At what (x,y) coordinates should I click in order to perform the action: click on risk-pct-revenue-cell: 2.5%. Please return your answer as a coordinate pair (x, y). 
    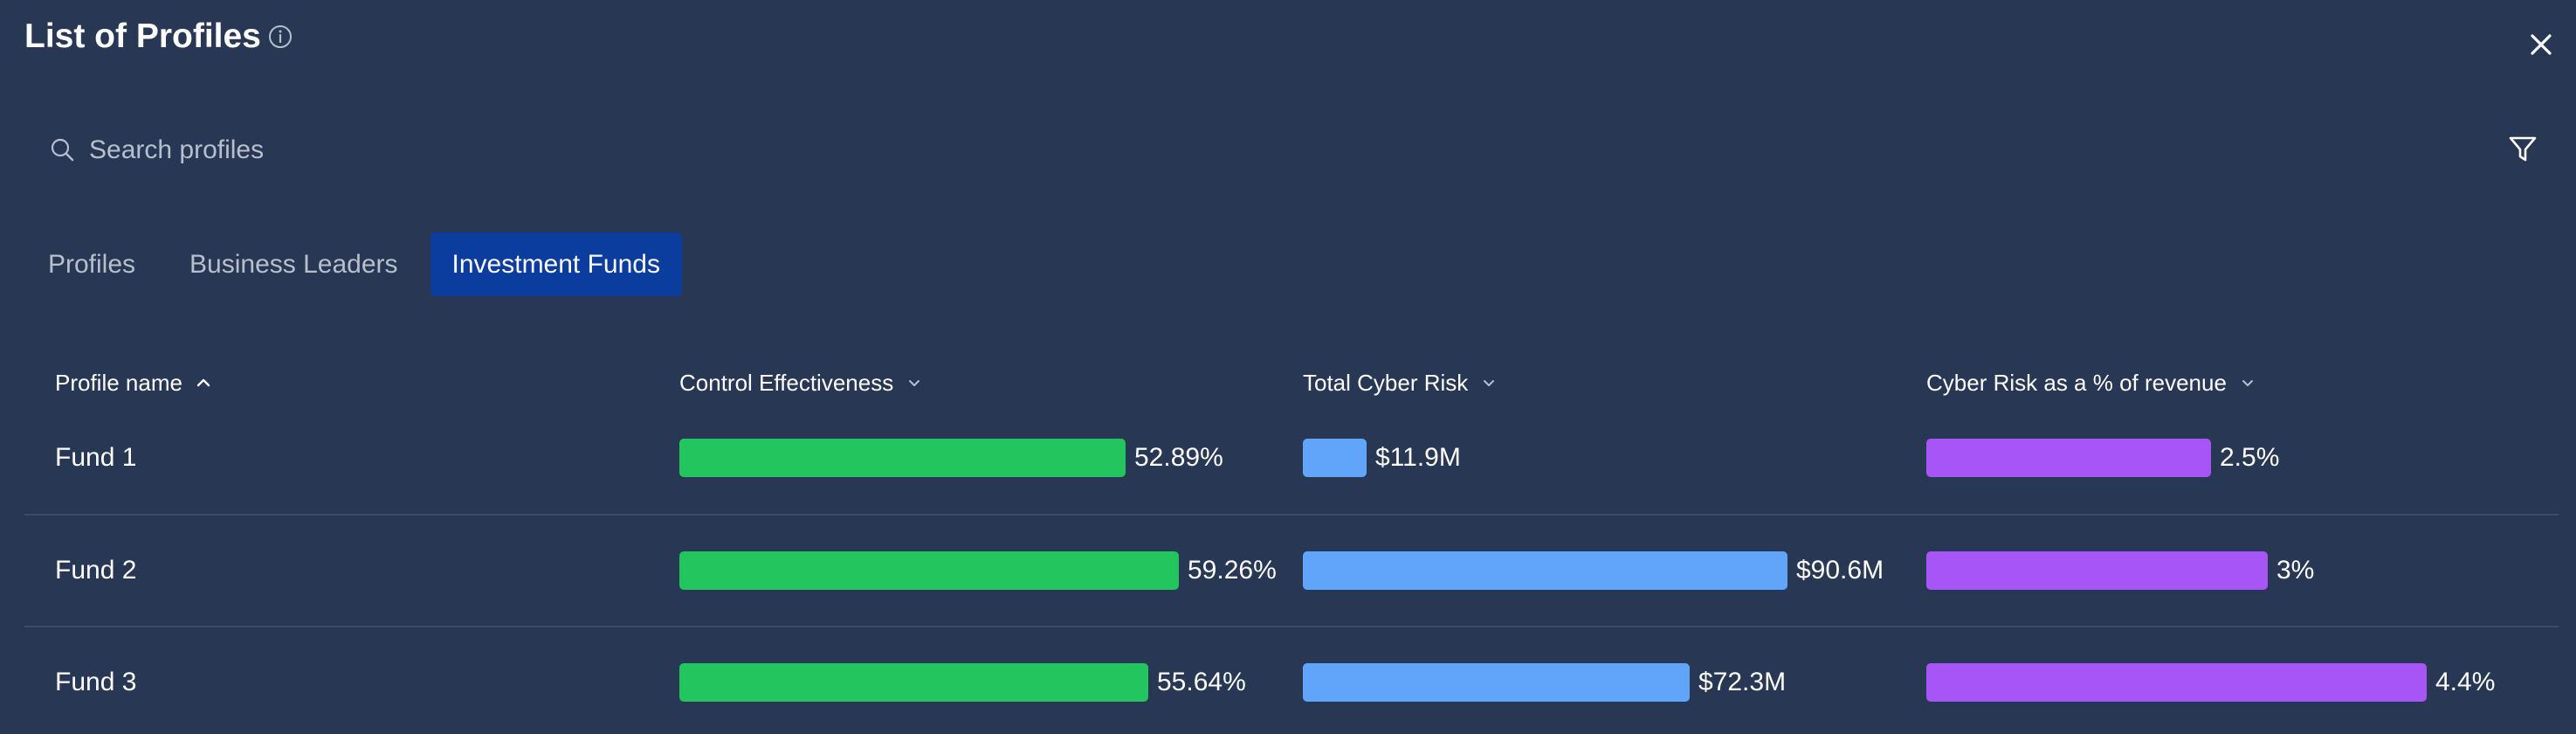
    Looking at the image, I should click on (2102, 458).